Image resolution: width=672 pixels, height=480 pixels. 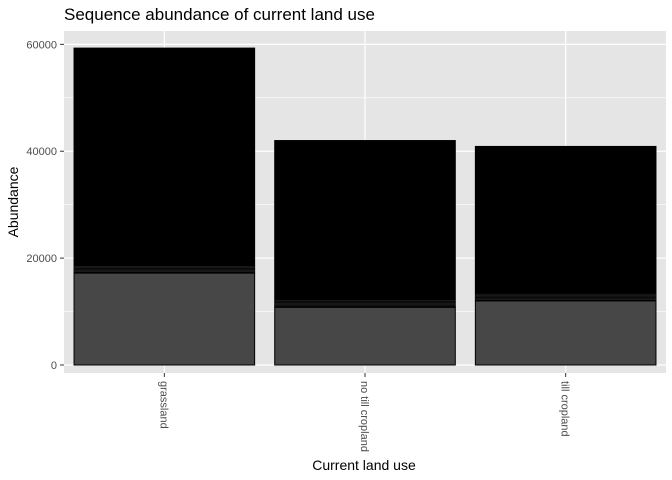 I want to click on chart-title: Sequence abundance of current land use, so click(x=219, y=14).